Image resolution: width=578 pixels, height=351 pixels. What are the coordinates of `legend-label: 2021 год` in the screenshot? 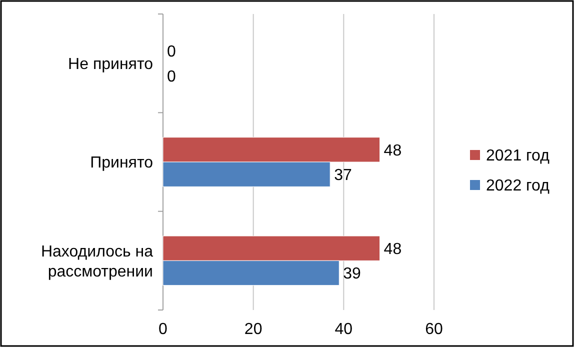 It's located at (518, 156).